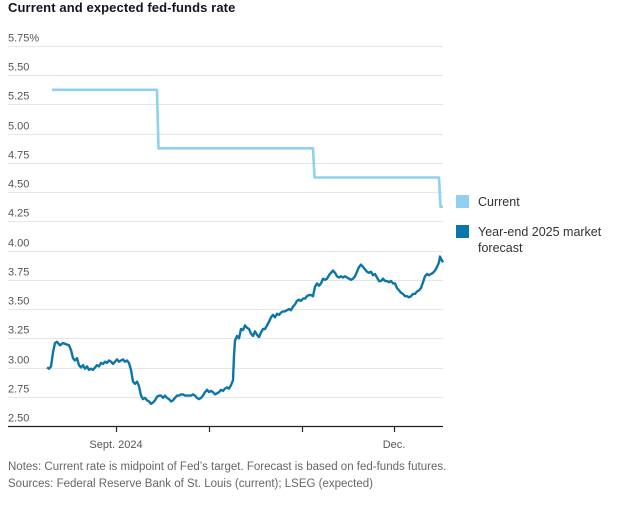 The width and height of the screenshot is (642, 507). What do you see at coordinates (18, 361) in the screenshot?
I see `y-axis-tick-label: 3.00` at bounding box center [18, 361].